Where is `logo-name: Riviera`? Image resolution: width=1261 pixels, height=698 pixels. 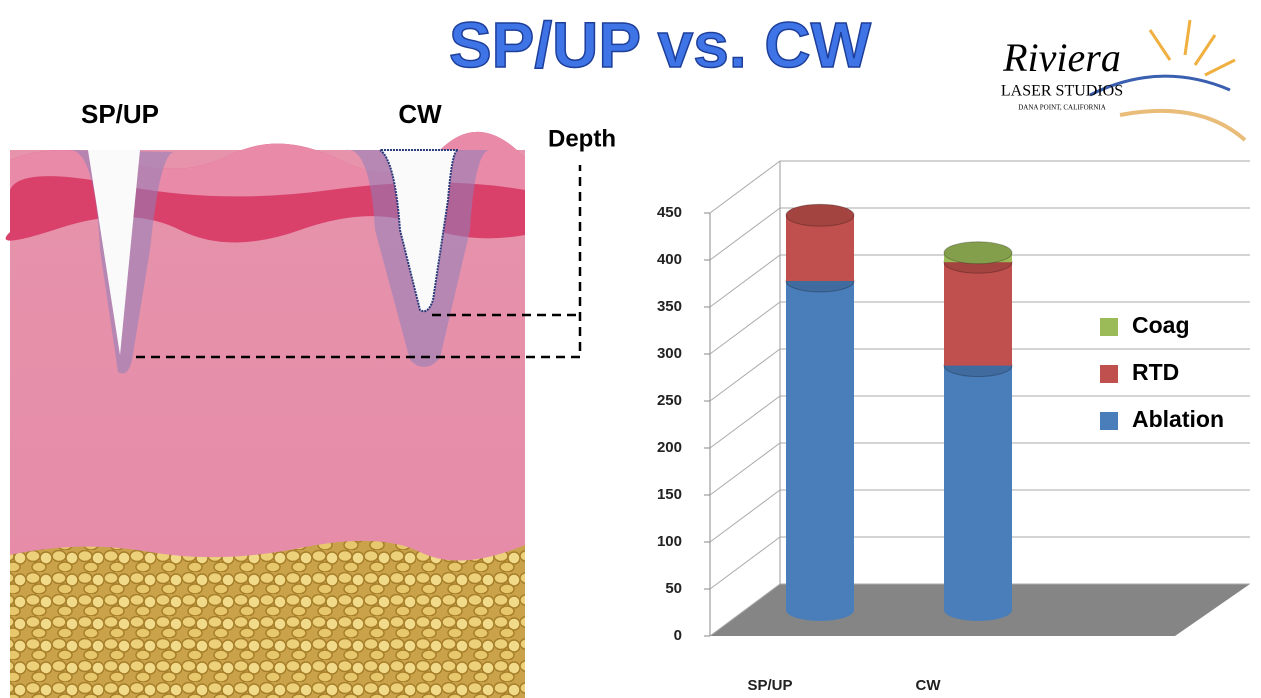
logo-name: Riviera is located at coordinates (1061, 57).